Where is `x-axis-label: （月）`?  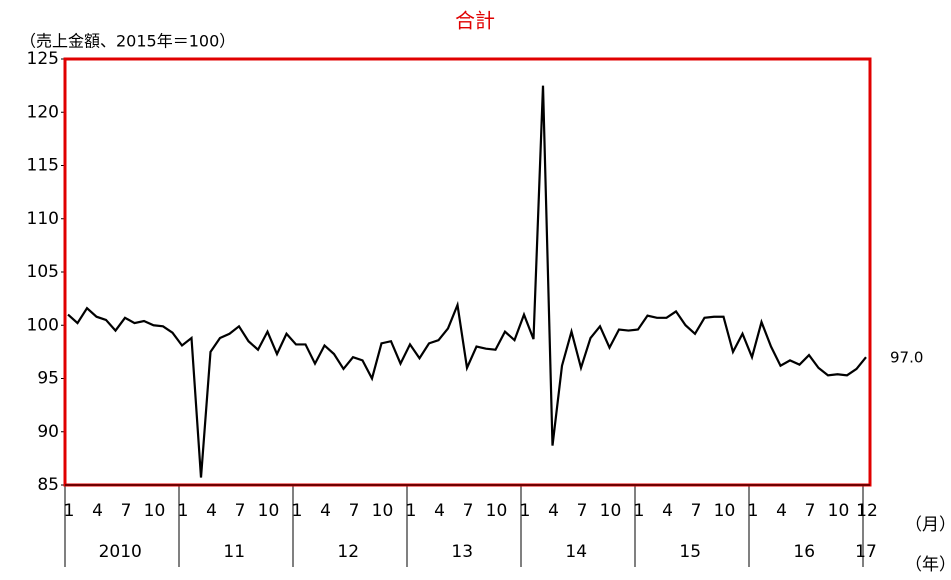 x-axis-label: （月） is located at coordinates (928, 525).